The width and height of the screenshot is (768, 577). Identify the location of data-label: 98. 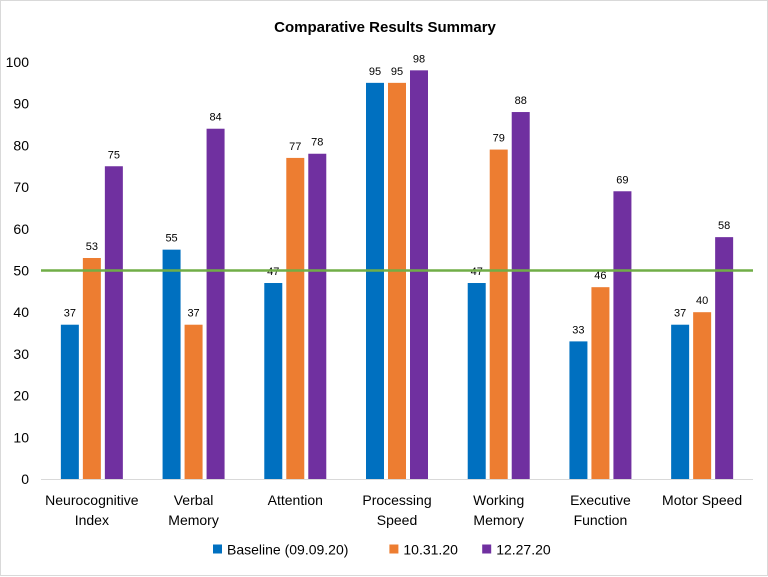
(419, 59).